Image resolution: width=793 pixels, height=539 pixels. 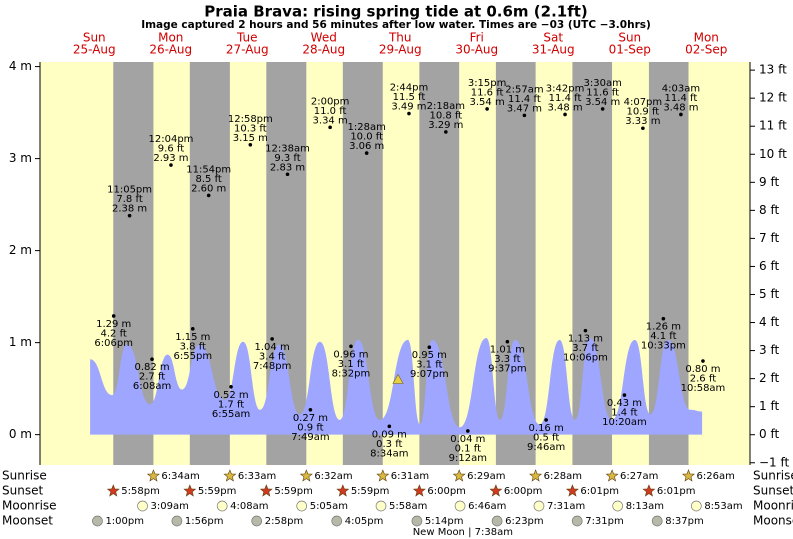 What do you see at coordinates (129, 199) in the screenshot?
I see `tide-ft: 7.8 ft` at bounding box center [129, 199].